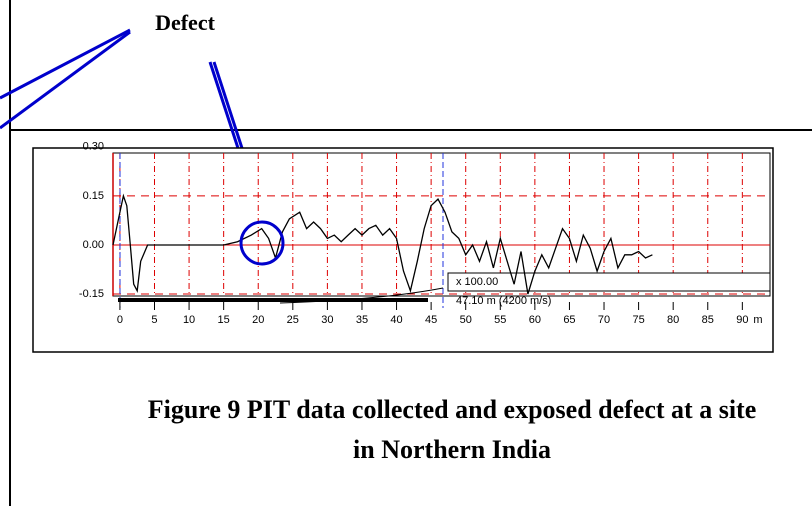  Describe the element at coordinates (293, 320) in the screenshot. I see `x-tick-label: 25` at that location.